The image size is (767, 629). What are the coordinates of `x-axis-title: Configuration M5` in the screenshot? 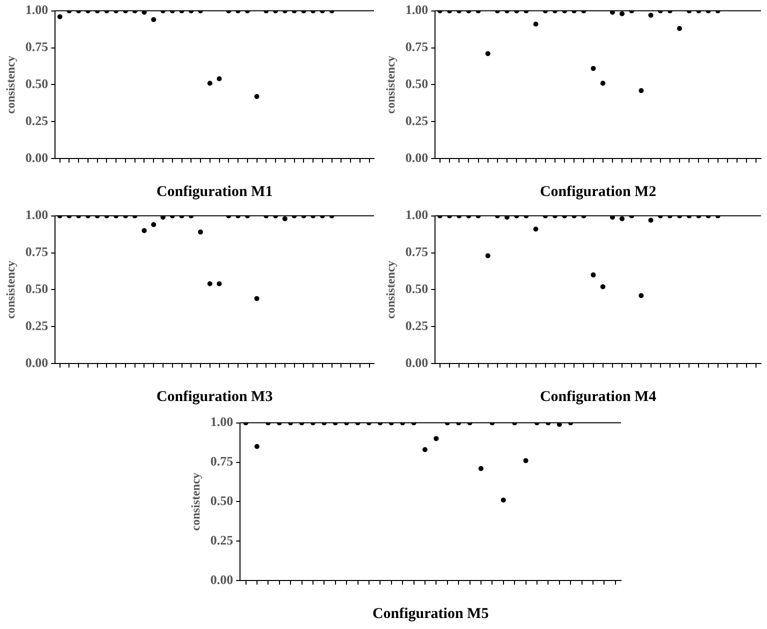 It's located at (430, 614).